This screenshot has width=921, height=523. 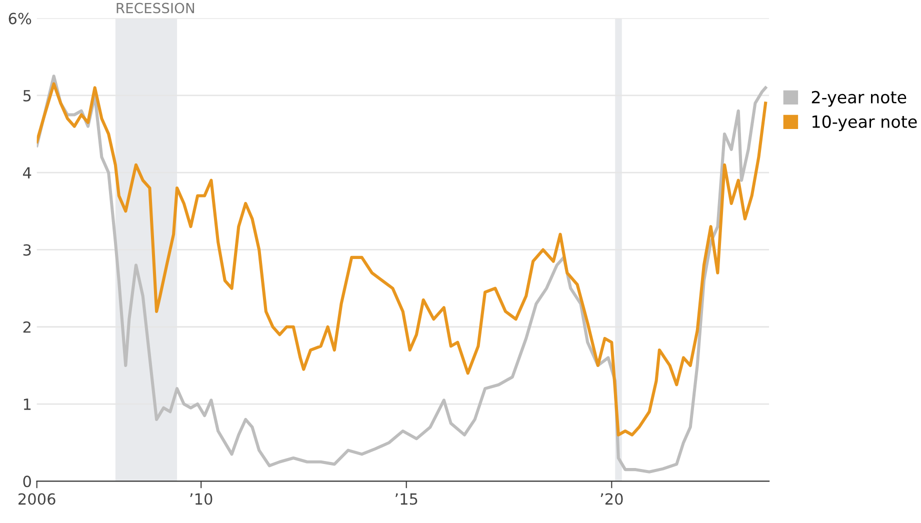 I want to click on y-tick-label: 1, so click(x=27, y=404).